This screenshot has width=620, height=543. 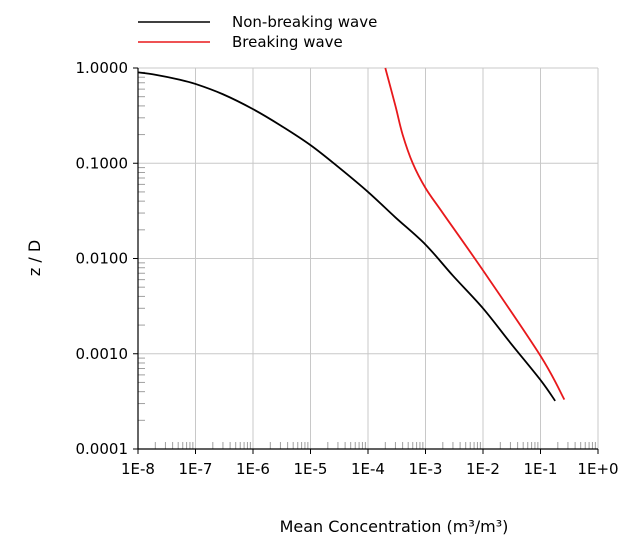 I want to click on x-tick-label-0: 1E-8, so click(x=138, y=469).